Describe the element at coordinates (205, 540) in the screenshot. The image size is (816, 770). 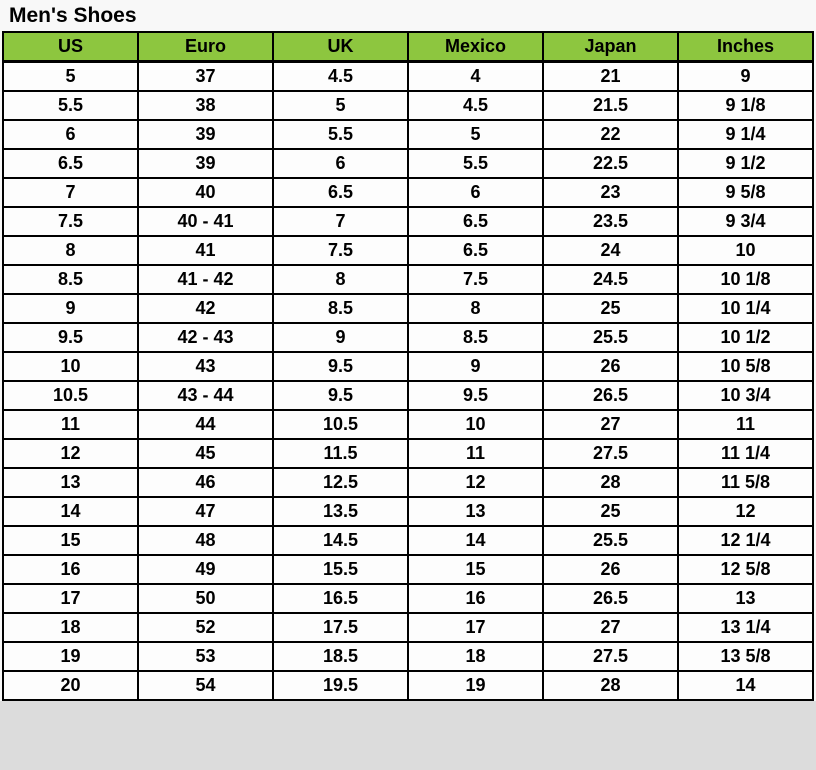
I see `cell-euro: 48` at that location.